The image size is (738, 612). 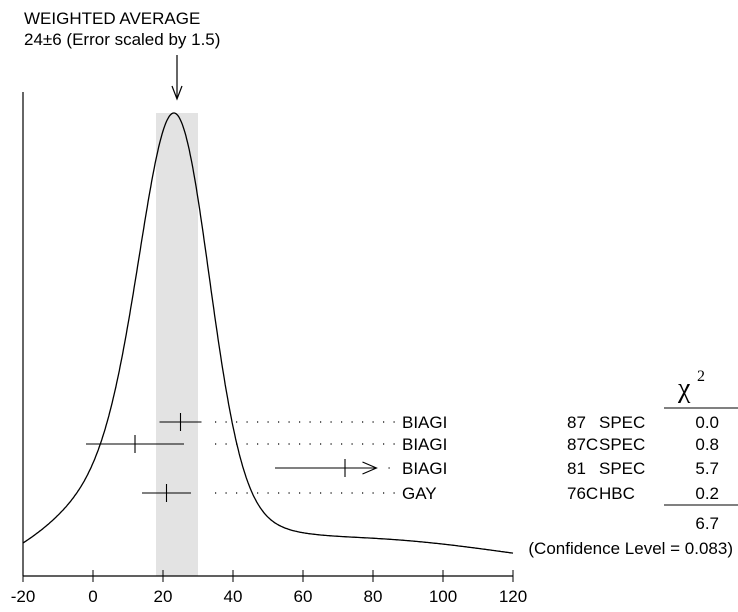 I want to click on measurement-chi2: 0.2, so click(x=707, y=493).